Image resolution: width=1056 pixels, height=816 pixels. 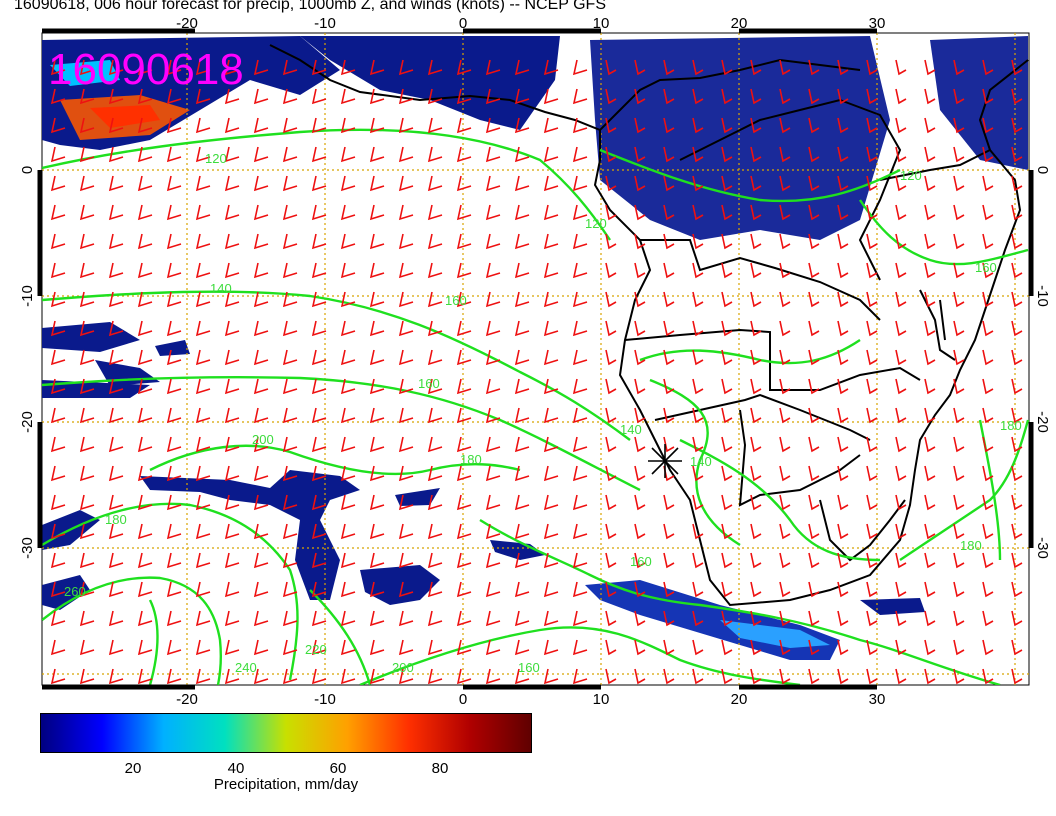 I want to click on contour-label: 180, so click(x=971, y=545).